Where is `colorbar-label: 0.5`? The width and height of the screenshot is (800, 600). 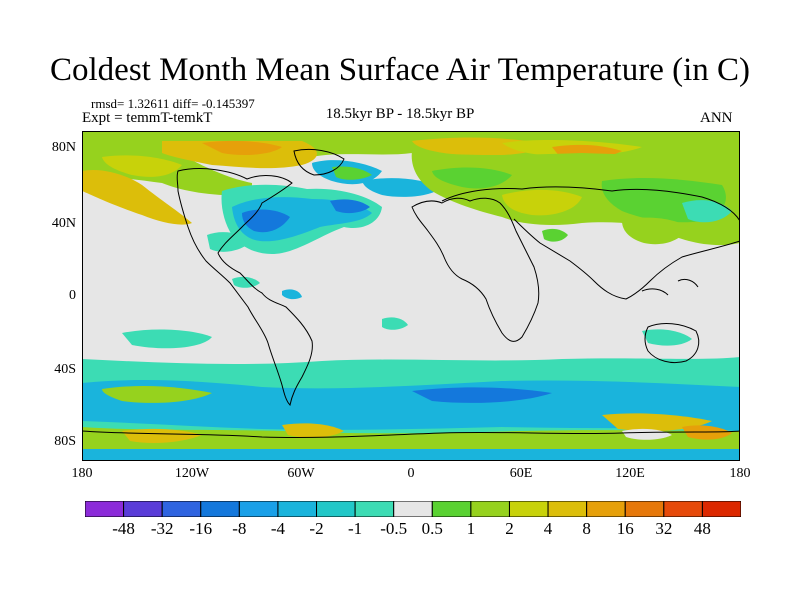
colorbar-label: 0.5 is located at coordinates (432, 528).